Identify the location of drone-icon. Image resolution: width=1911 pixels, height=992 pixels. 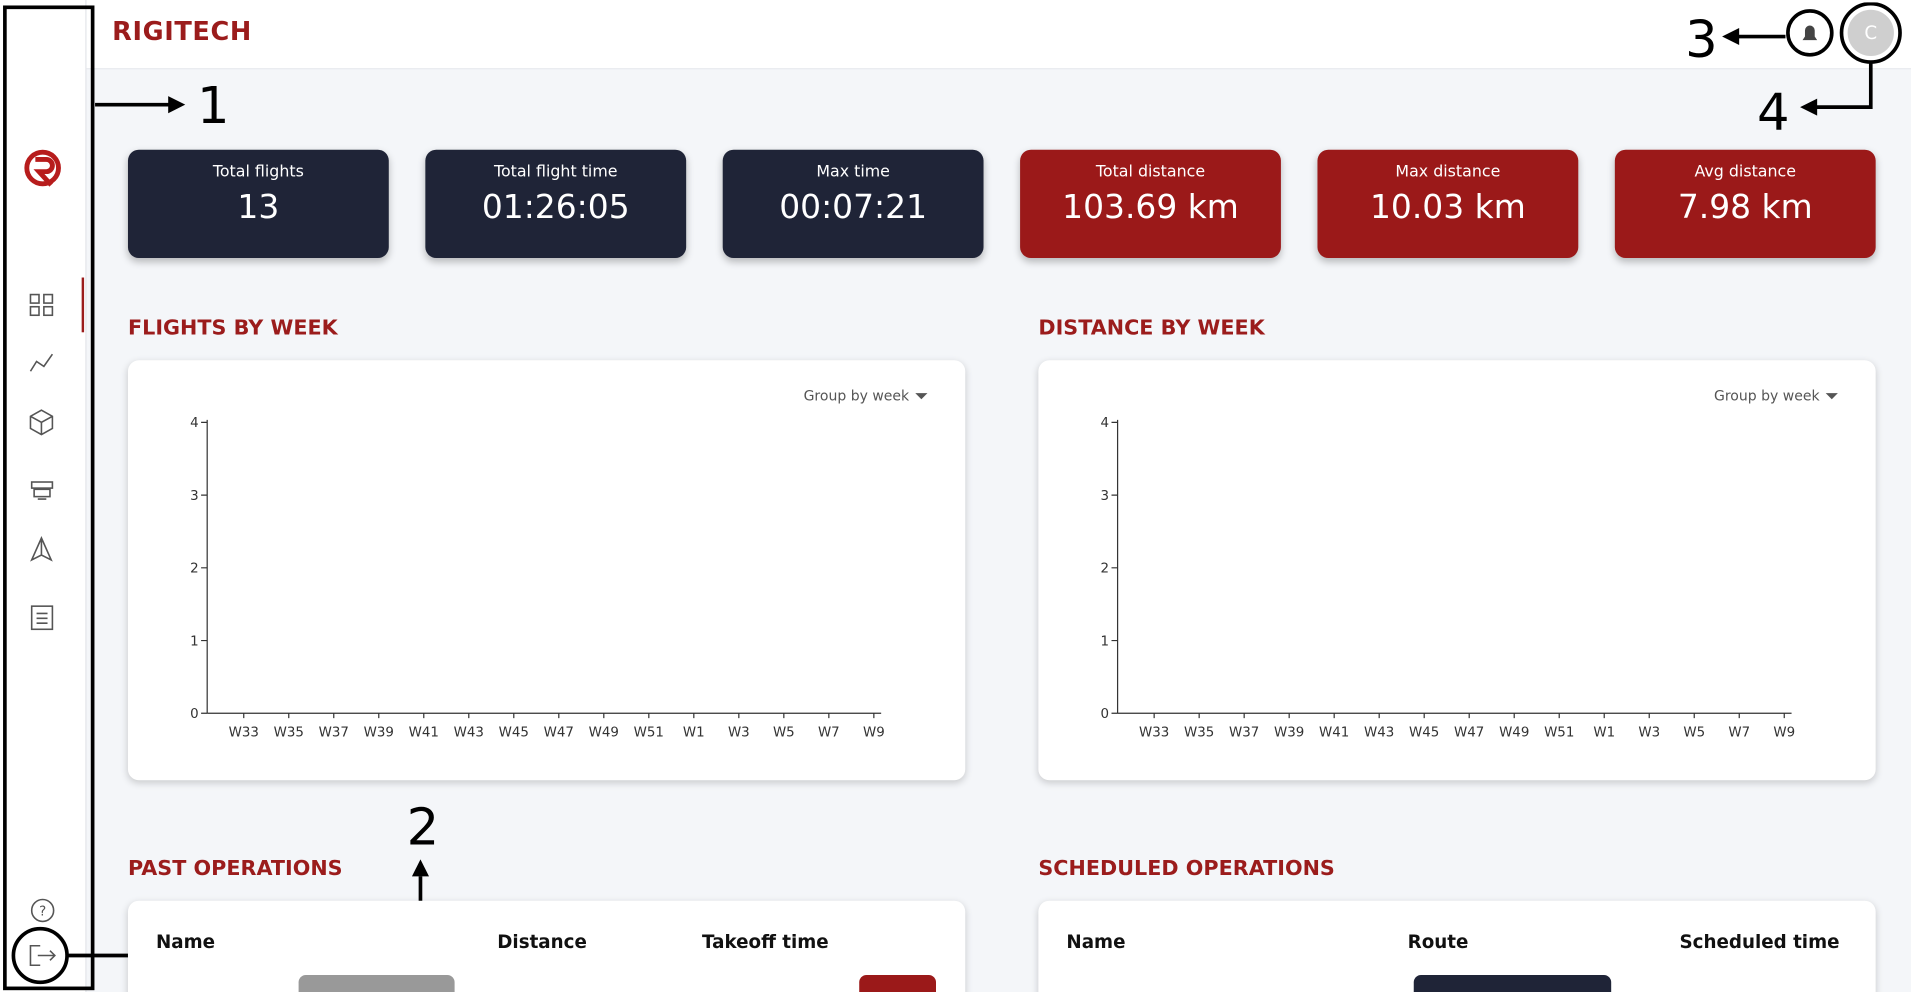
(42, 490).